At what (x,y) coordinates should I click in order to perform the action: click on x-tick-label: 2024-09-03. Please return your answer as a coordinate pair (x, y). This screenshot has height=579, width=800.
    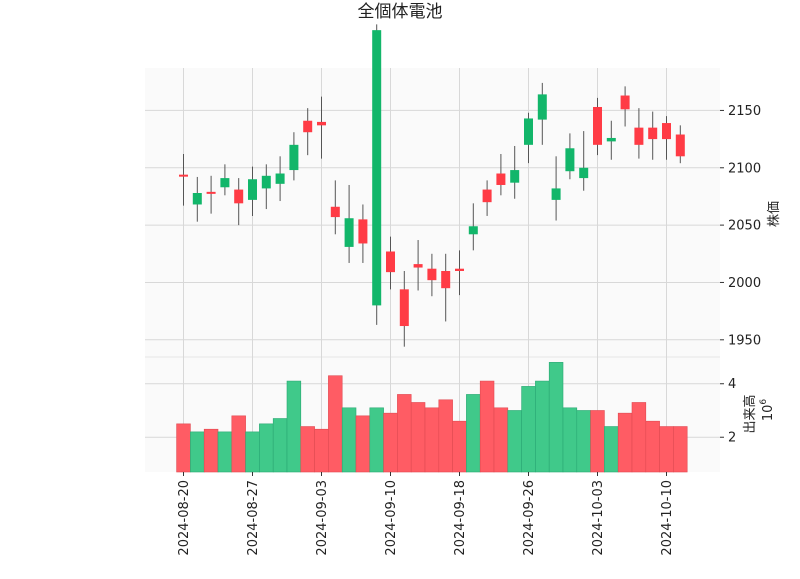
    Looking at the image, I should click on (322, 518).